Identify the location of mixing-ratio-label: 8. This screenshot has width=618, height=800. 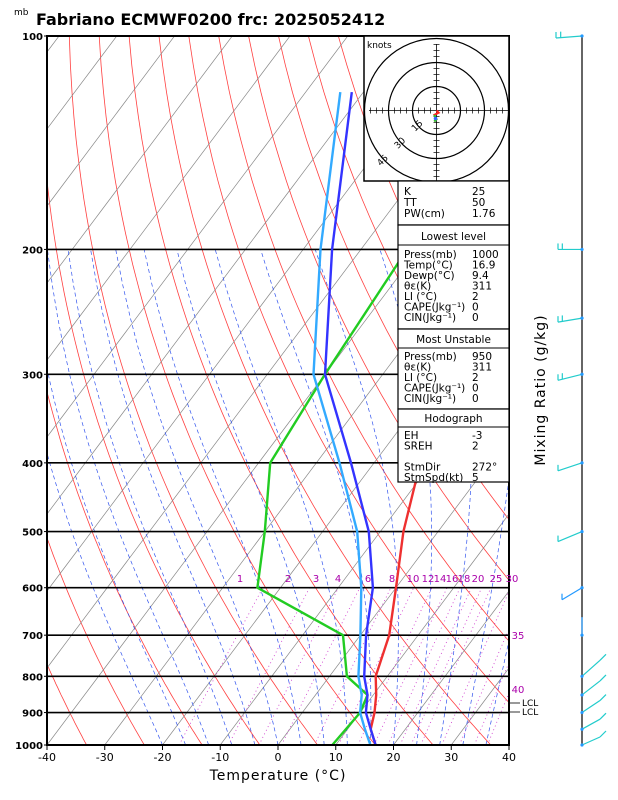
(392, 579).